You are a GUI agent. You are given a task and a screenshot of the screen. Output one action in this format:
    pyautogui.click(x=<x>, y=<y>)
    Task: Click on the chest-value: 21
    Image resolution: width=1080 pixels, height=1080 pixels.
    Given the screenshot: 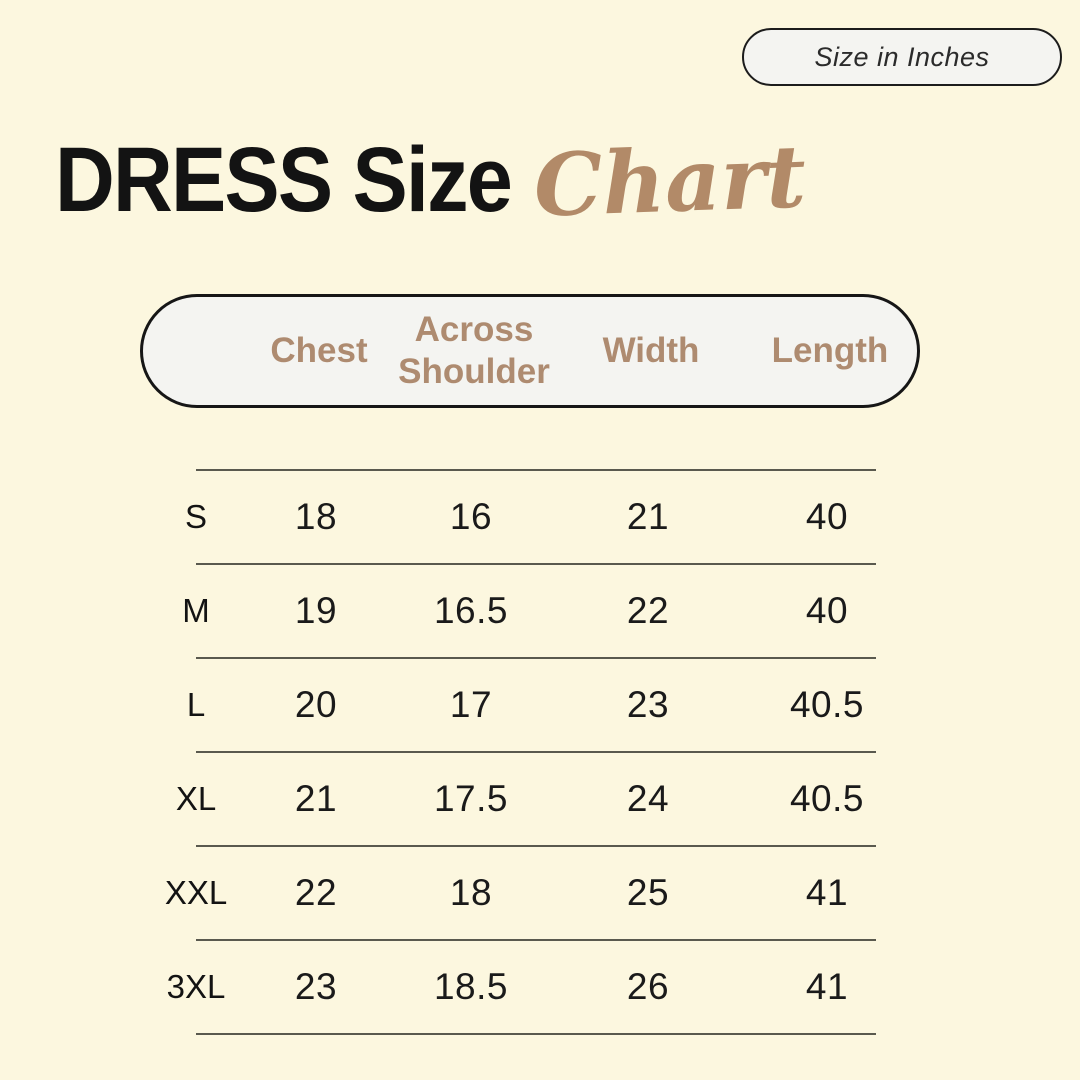 What is the action you would take?
    pyautogui.click(x=316, y=798)
    